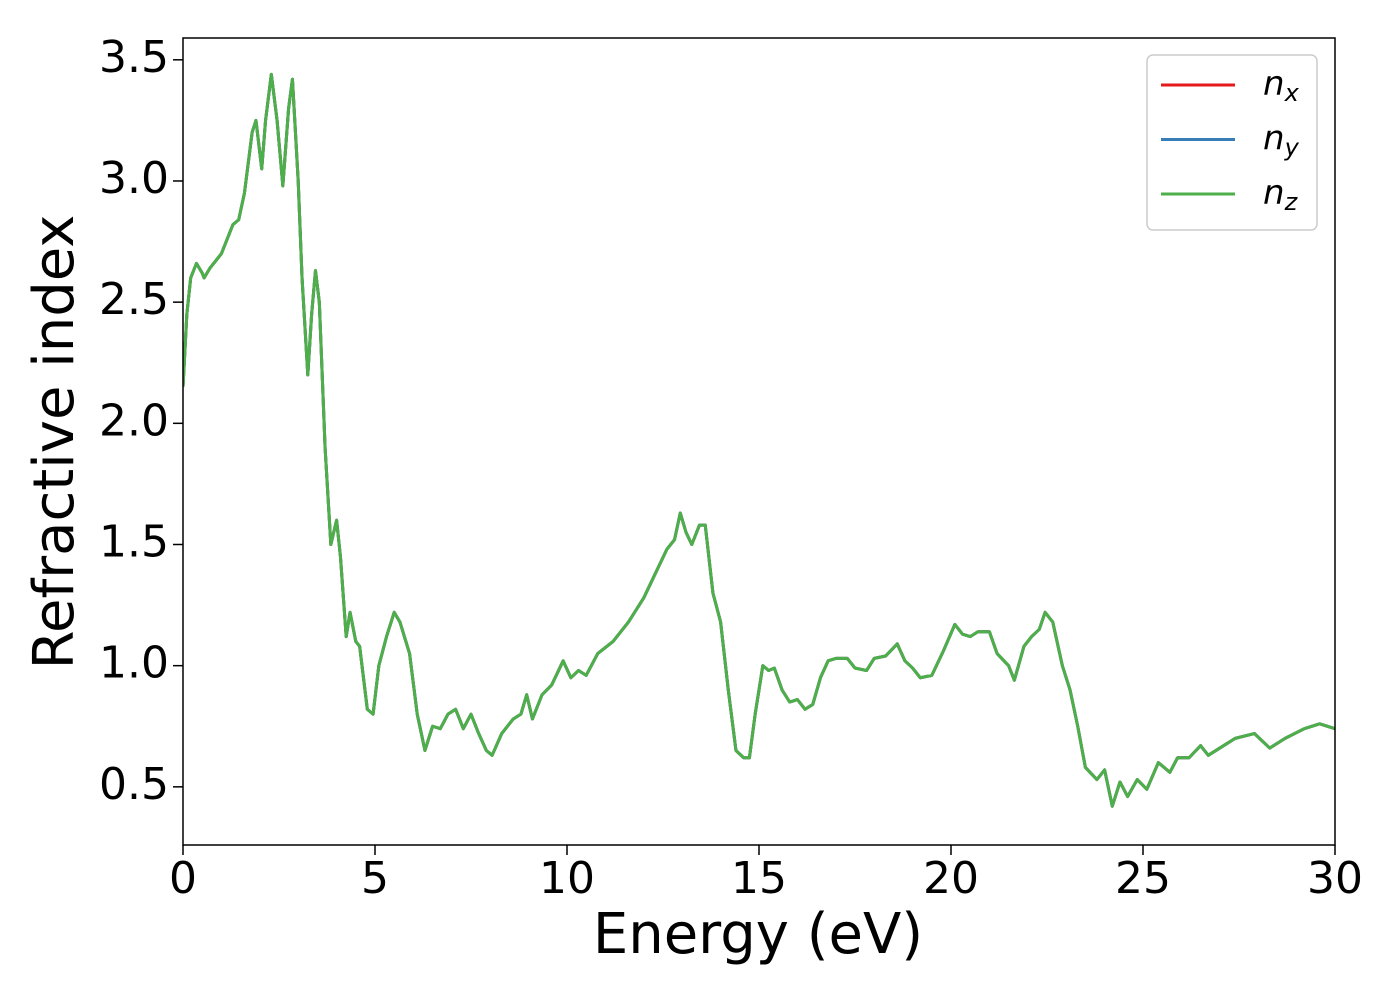 This screenshot has width=1400, height=1000. What do you see at coordinates (375, 878) in the screenshot?
I see `x-tick-label: 5` at bounding box center [375, 878].